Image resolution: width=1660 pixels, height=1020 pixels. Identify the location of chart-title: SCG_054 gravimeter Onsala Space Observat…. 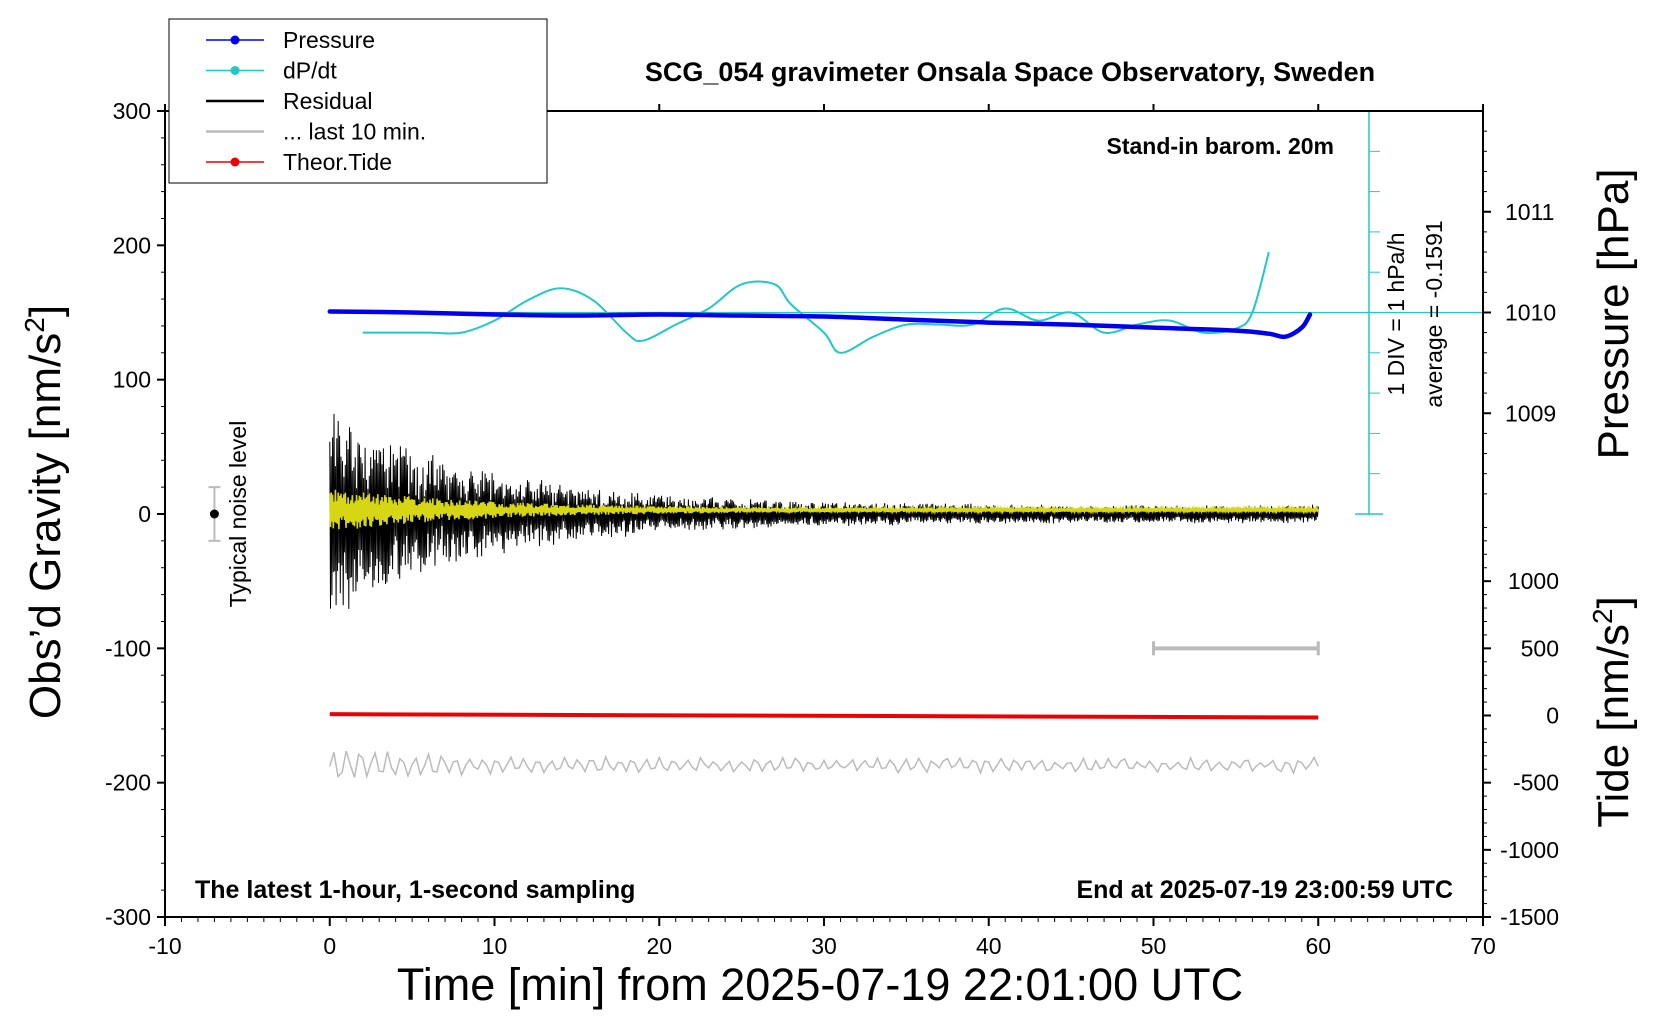
(1010, 72).